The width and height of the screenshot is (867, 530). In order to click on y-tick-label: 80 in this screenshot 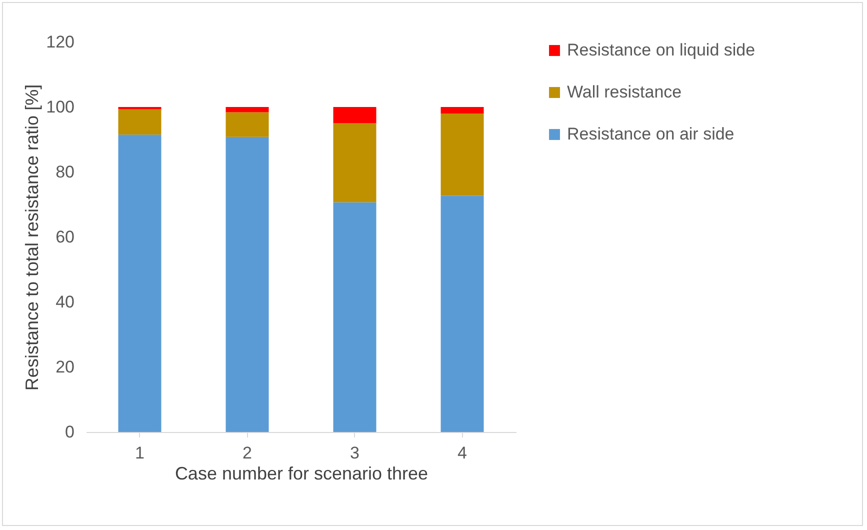, I will do `click(65, 172)`.